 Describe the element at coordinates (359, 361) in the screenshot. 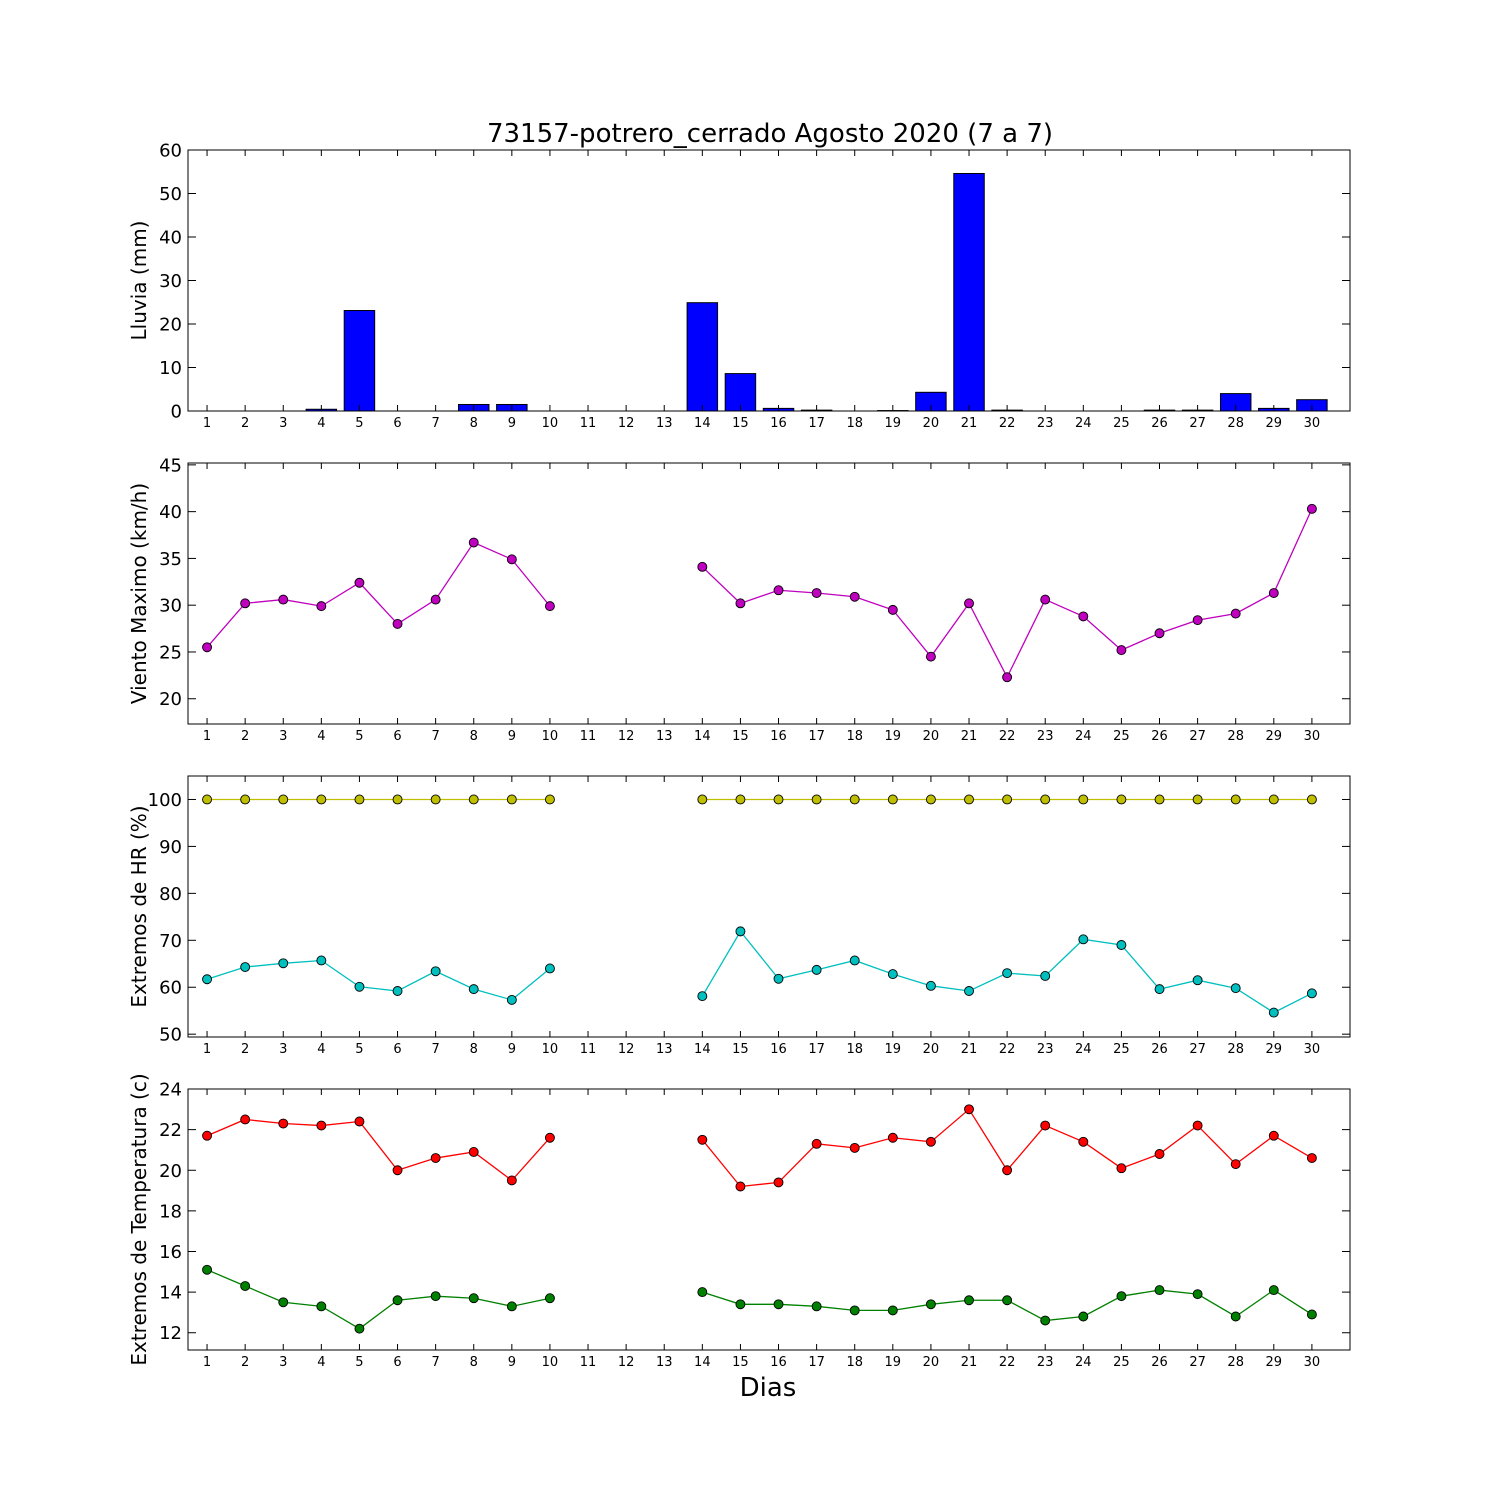

I see `rain-bar` at that location.